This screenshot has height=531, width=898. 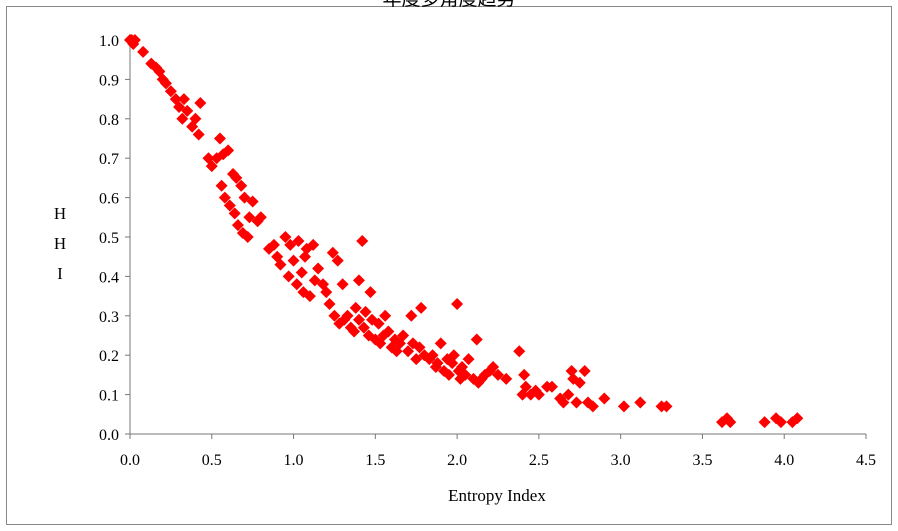 What do you see at coordinates (109, 120) in the screenshot?
I see `y-tick-label: 0.8` at bounding box center [109, 120].